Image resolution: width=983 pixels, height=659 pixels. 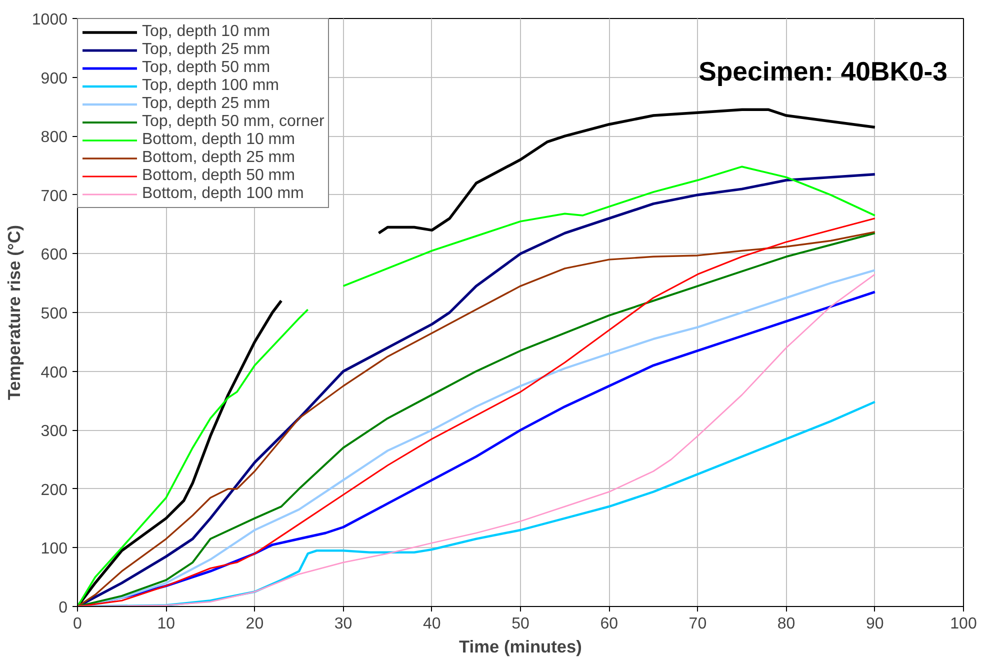 What do you see at coordinates (520, 646) in the screenshot?
I see `x-axis-title: Time (minutes)` at bounding box center [520, 646].